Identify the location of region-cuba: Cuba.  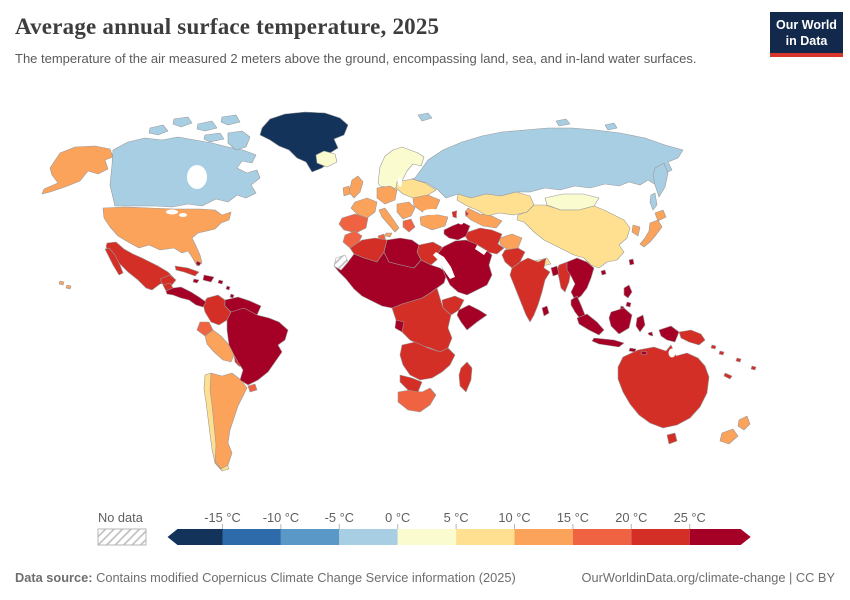
(187, 271).